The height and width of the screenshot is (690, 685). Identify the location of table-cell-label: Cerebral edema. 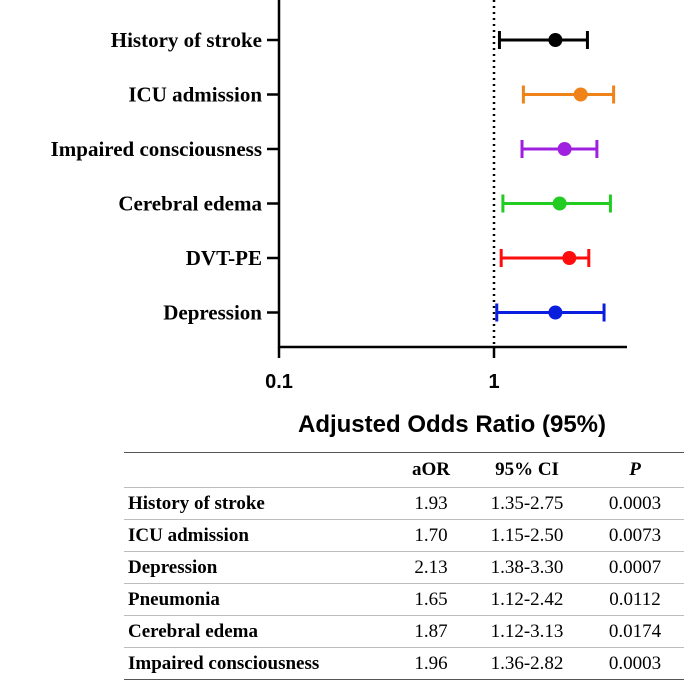
(259, 631).